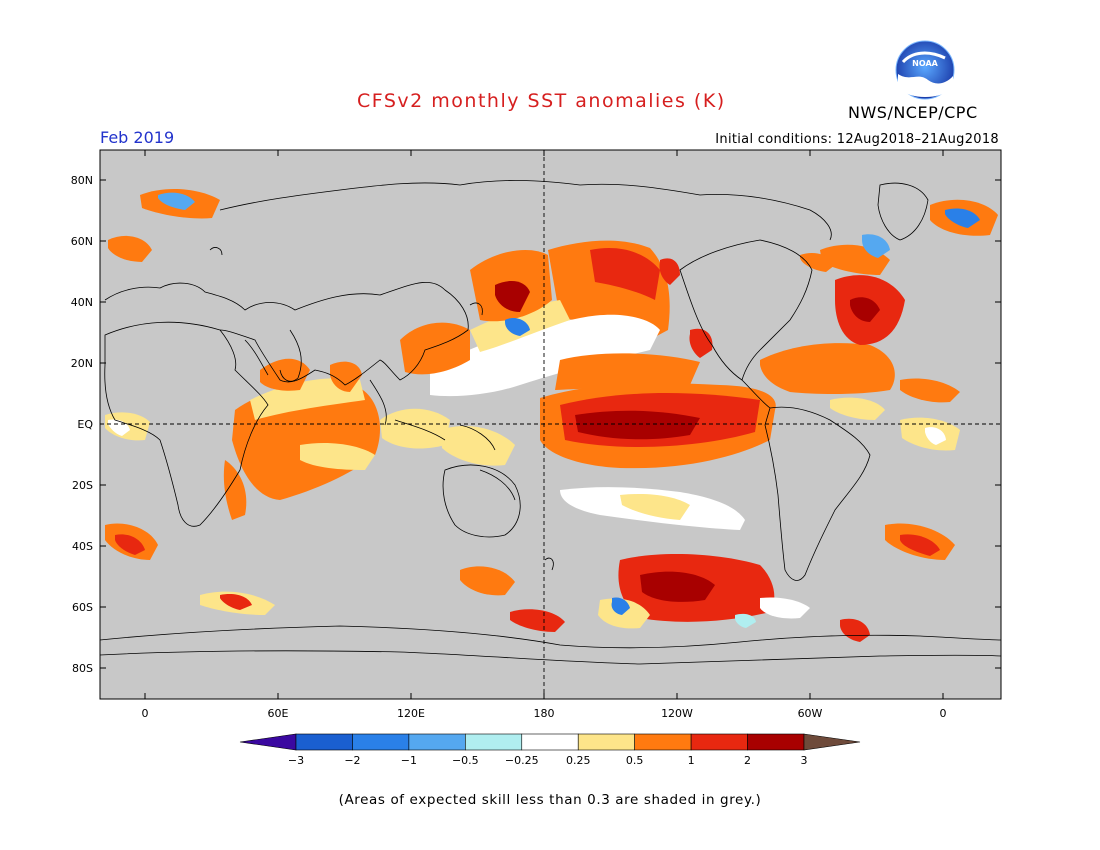  I want to click on lon-label-60w: 60W, so click(810, 713).